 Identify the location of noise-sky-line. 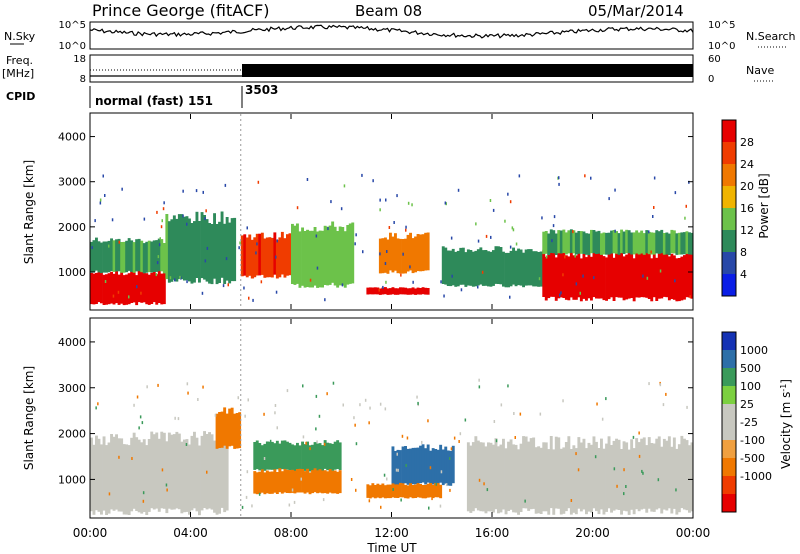
(391, 31).